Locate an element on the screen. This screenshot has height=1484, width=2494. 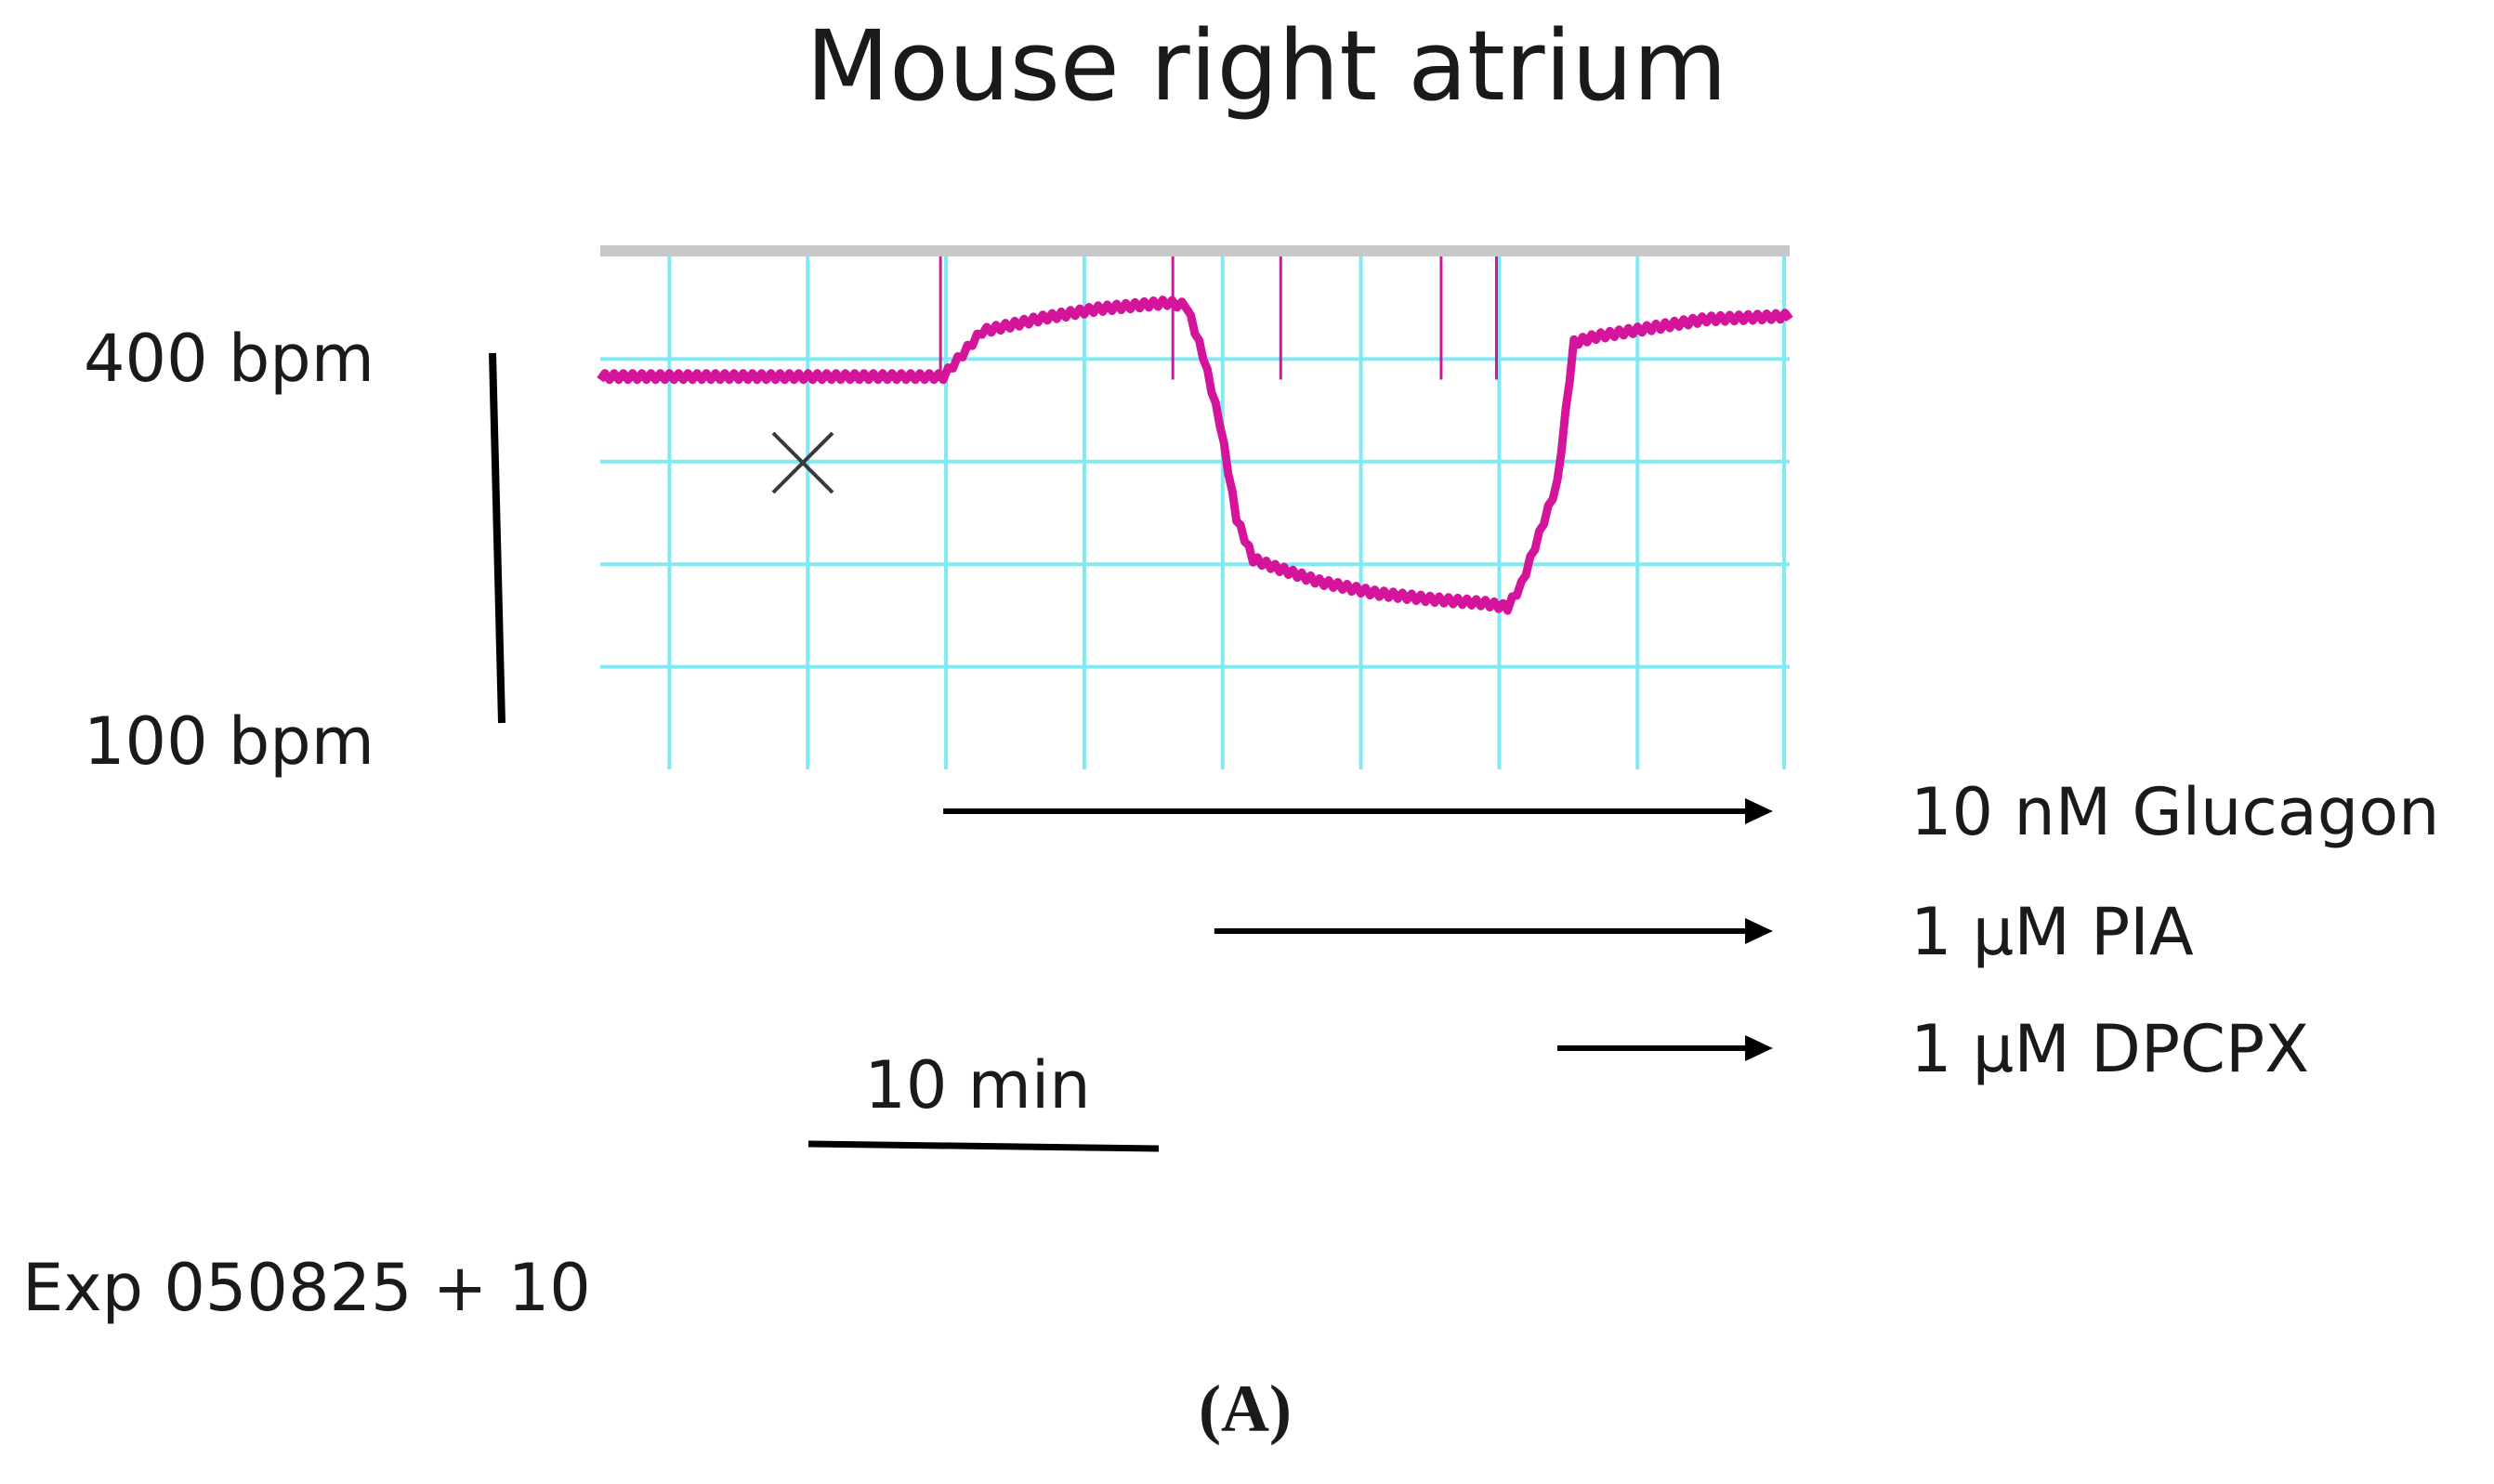
experiment-label: Exp 050825 + 10 is located at coordinates (306, 1288).